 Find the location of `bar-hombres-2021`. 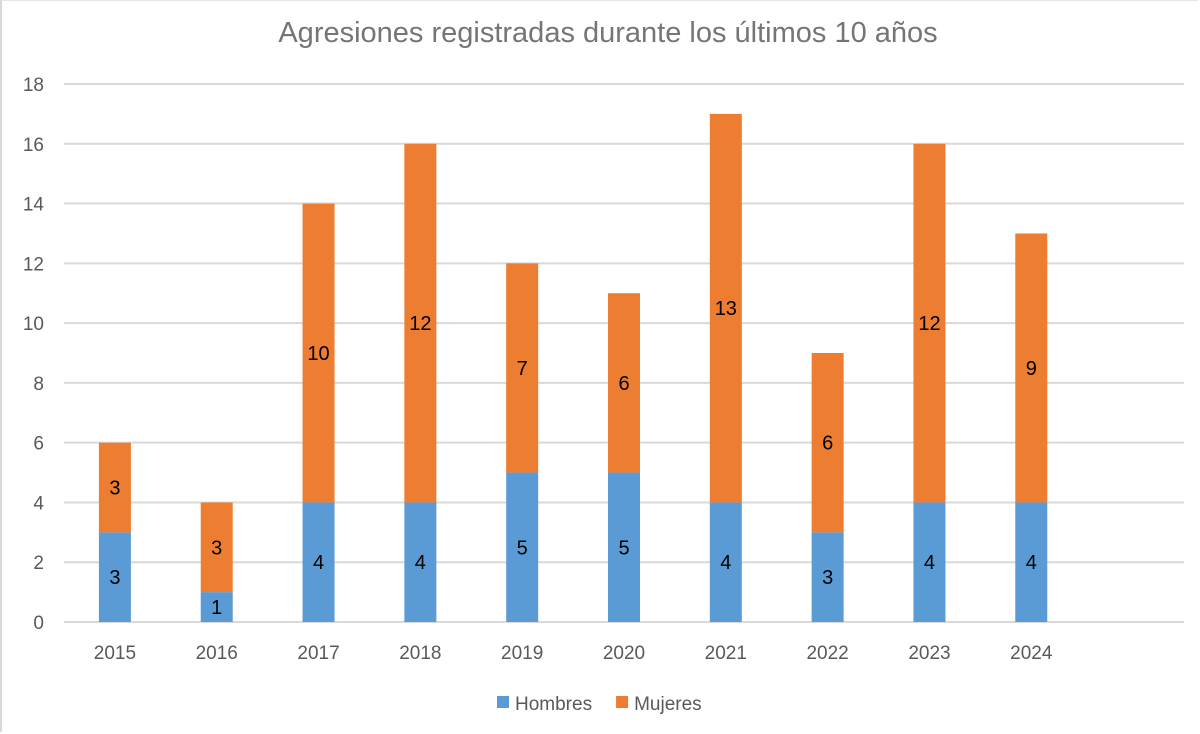

bar-hombres-2021 is located at coordinates (725, 562).